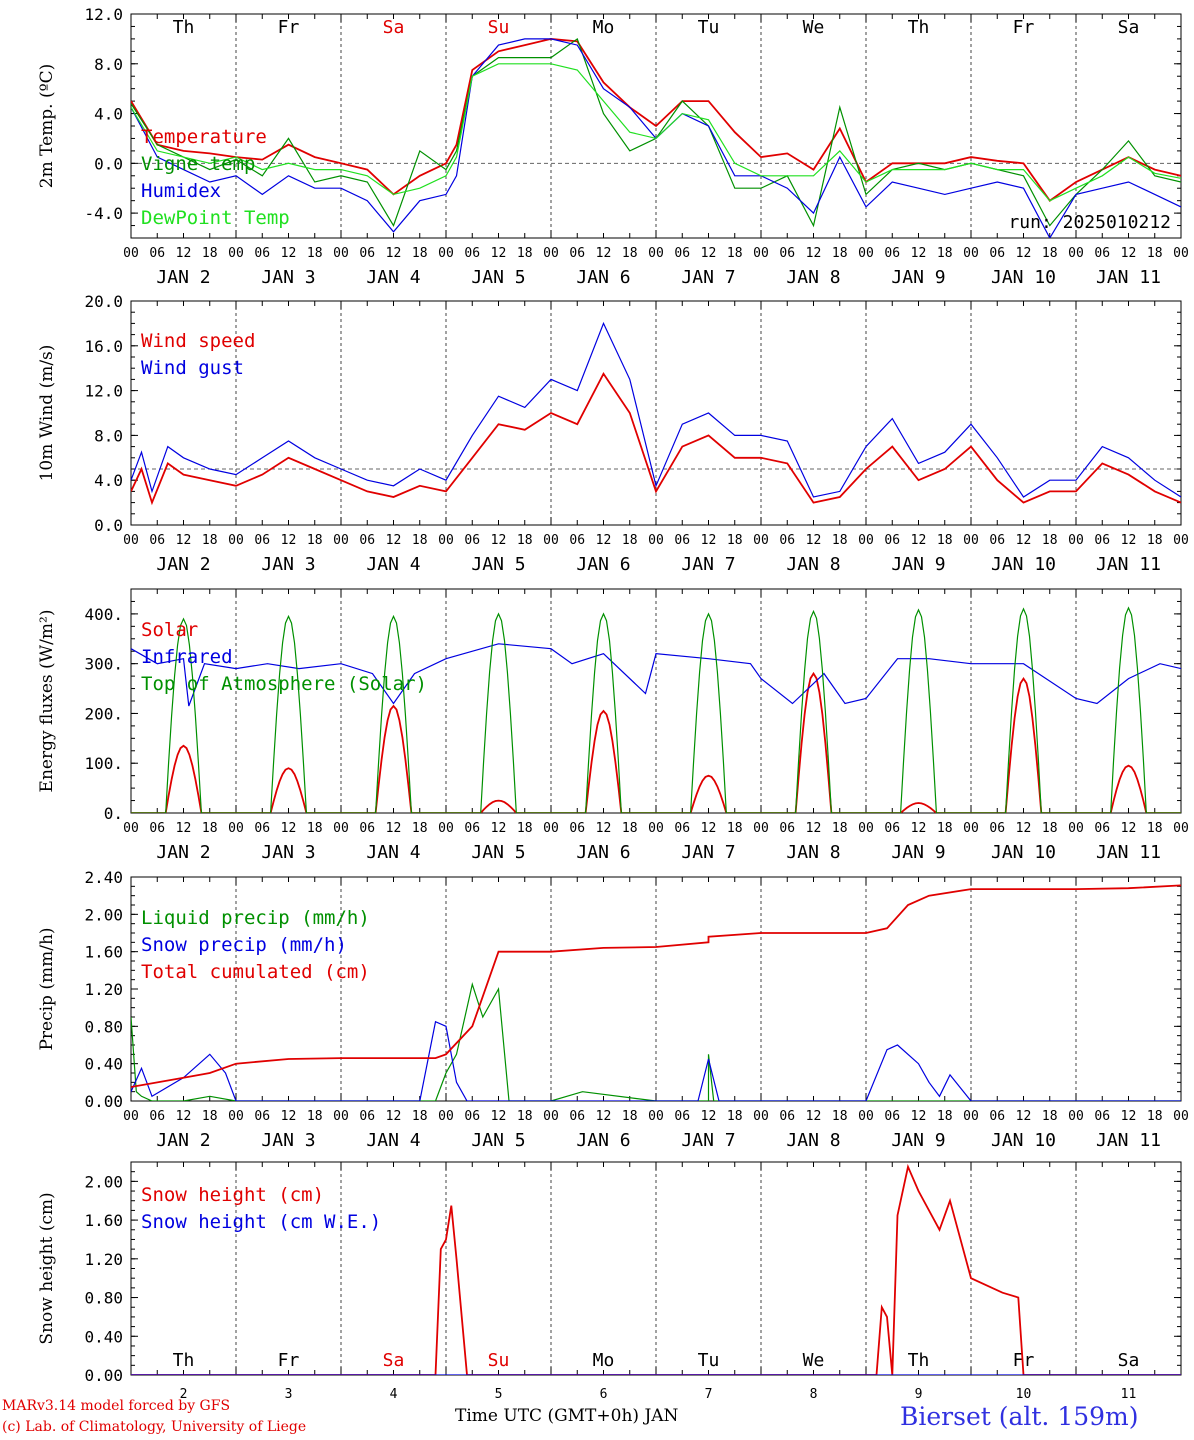 This screenshot has width=1194, height=1440. Describe the element at coordinates (1023, 852) in the screenshot. I see `date-label: JAN 10` at that location.